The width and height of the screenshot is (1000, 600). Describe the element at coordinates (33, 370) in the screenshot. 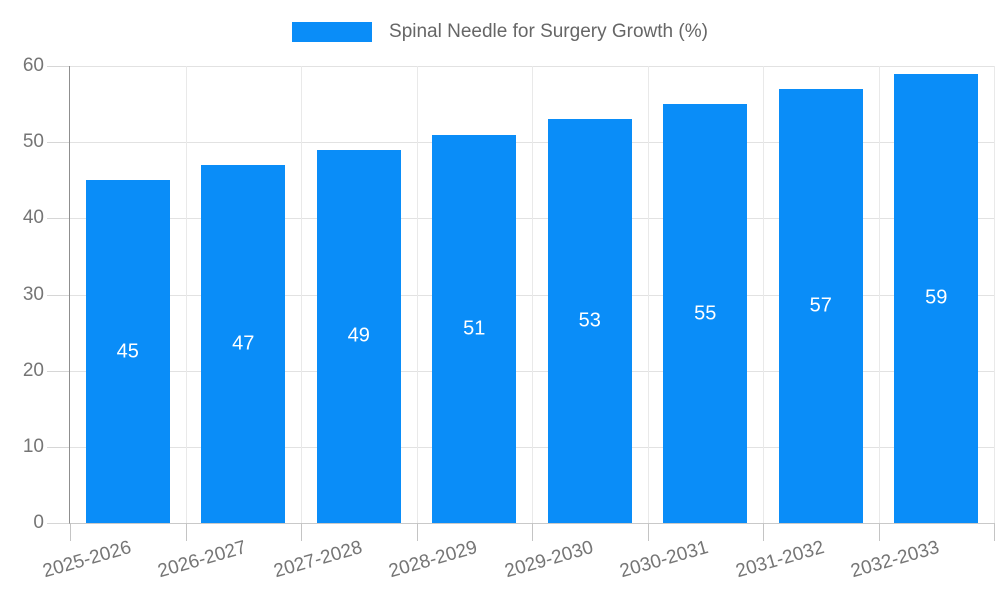

I see `y-axis-tick-label: 20` at that location.